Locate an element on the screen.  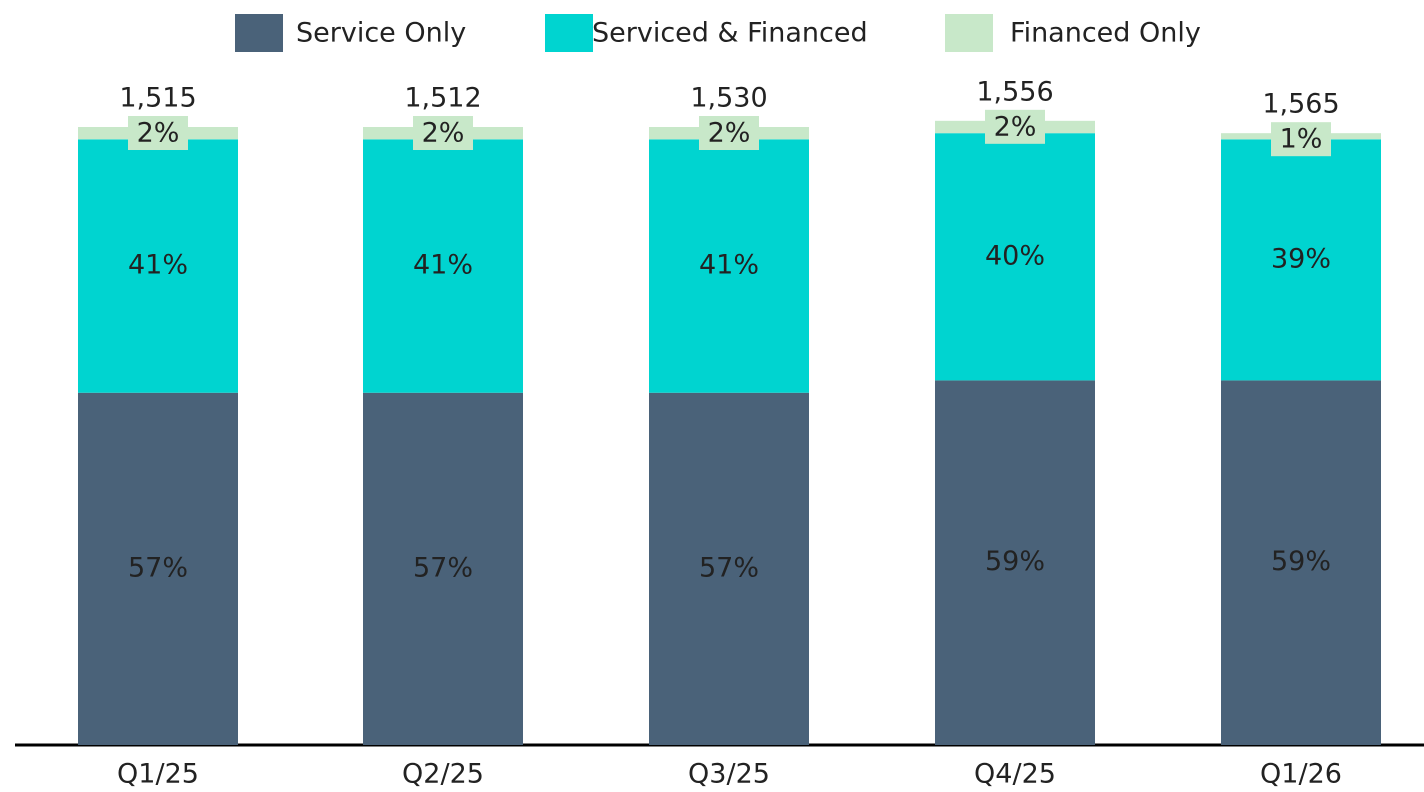
legend-label: Serviced & Financed is located at coordinates (730, 33).